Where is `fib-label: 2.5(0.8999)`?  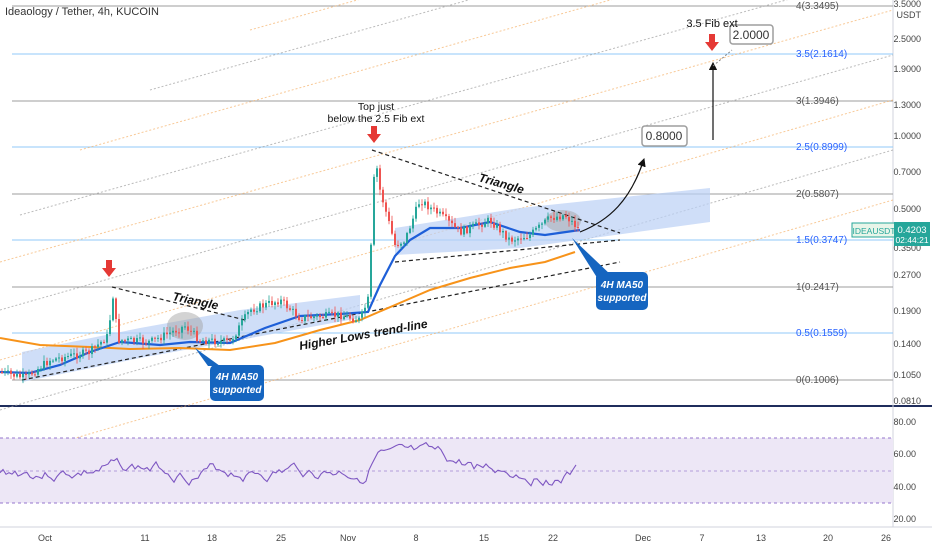 fib-label: 2.5(0.8999) is located at coordinates (821, 147).